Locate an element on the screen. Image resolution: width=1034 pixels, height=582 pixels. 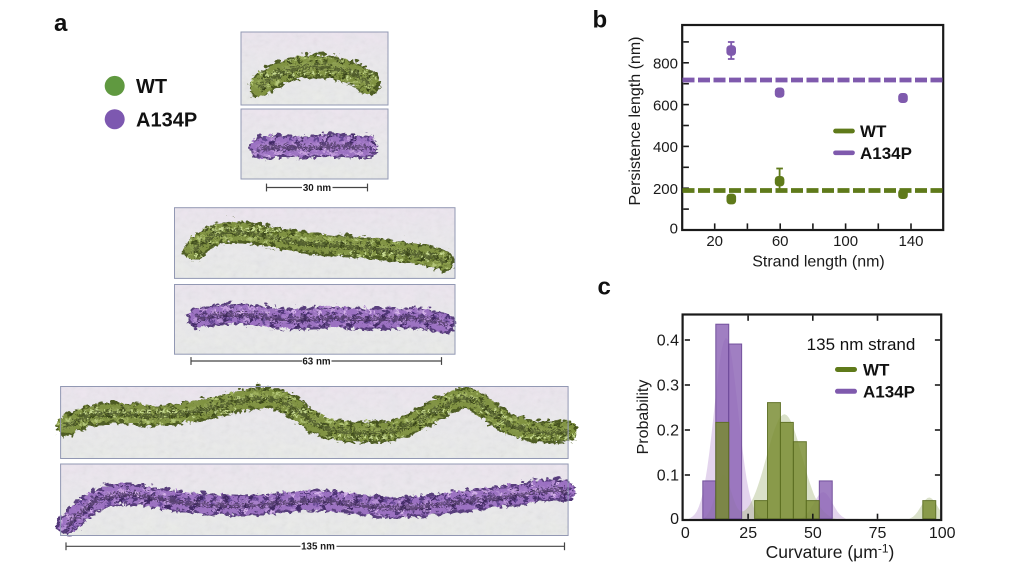
svg-text: 60 is located at coordinates (780, 241).